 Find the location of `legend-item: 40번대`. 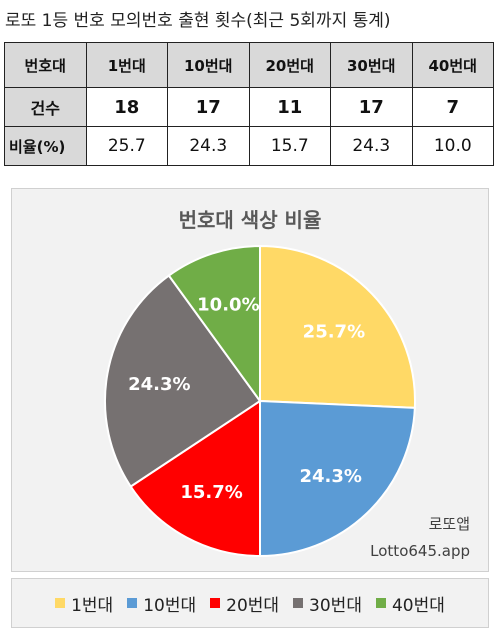

legend-item: 40번대 is located at coordinates (410, 603).